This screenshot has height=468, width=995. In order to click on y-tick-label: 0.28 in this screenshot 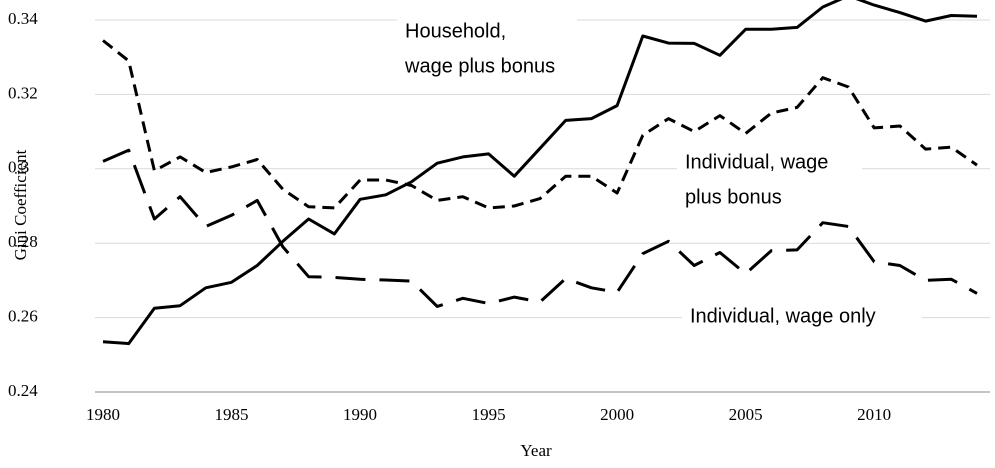, I will do `click(23, 241)`.